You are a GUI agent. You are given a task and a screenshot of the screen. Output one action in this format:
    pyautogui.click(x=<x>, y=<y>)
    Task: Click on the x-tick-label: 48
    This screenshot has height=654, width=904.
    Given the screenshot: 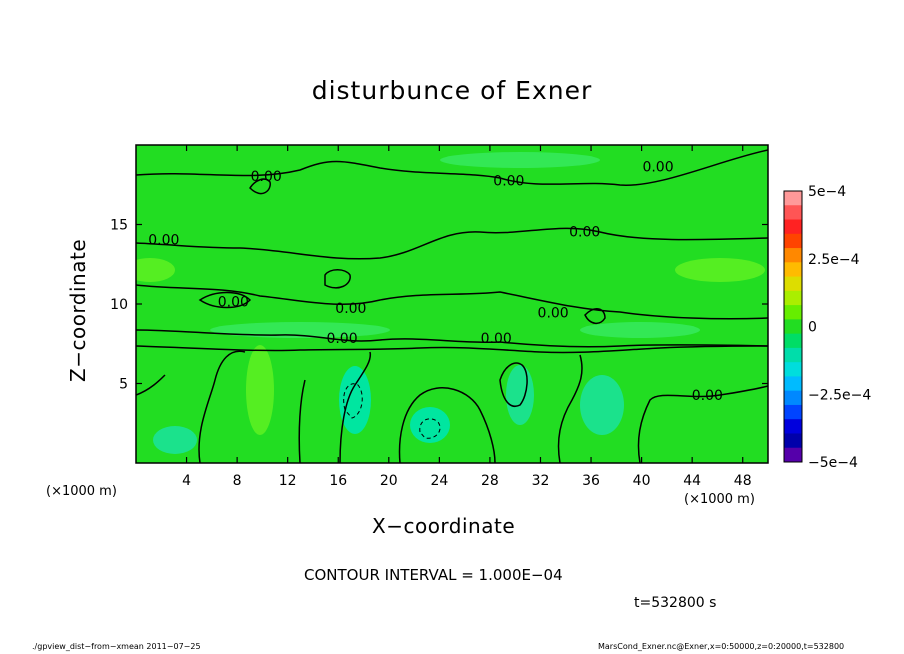 What is the action you would take?
    pyautogui.click(x=743, y=481)
    